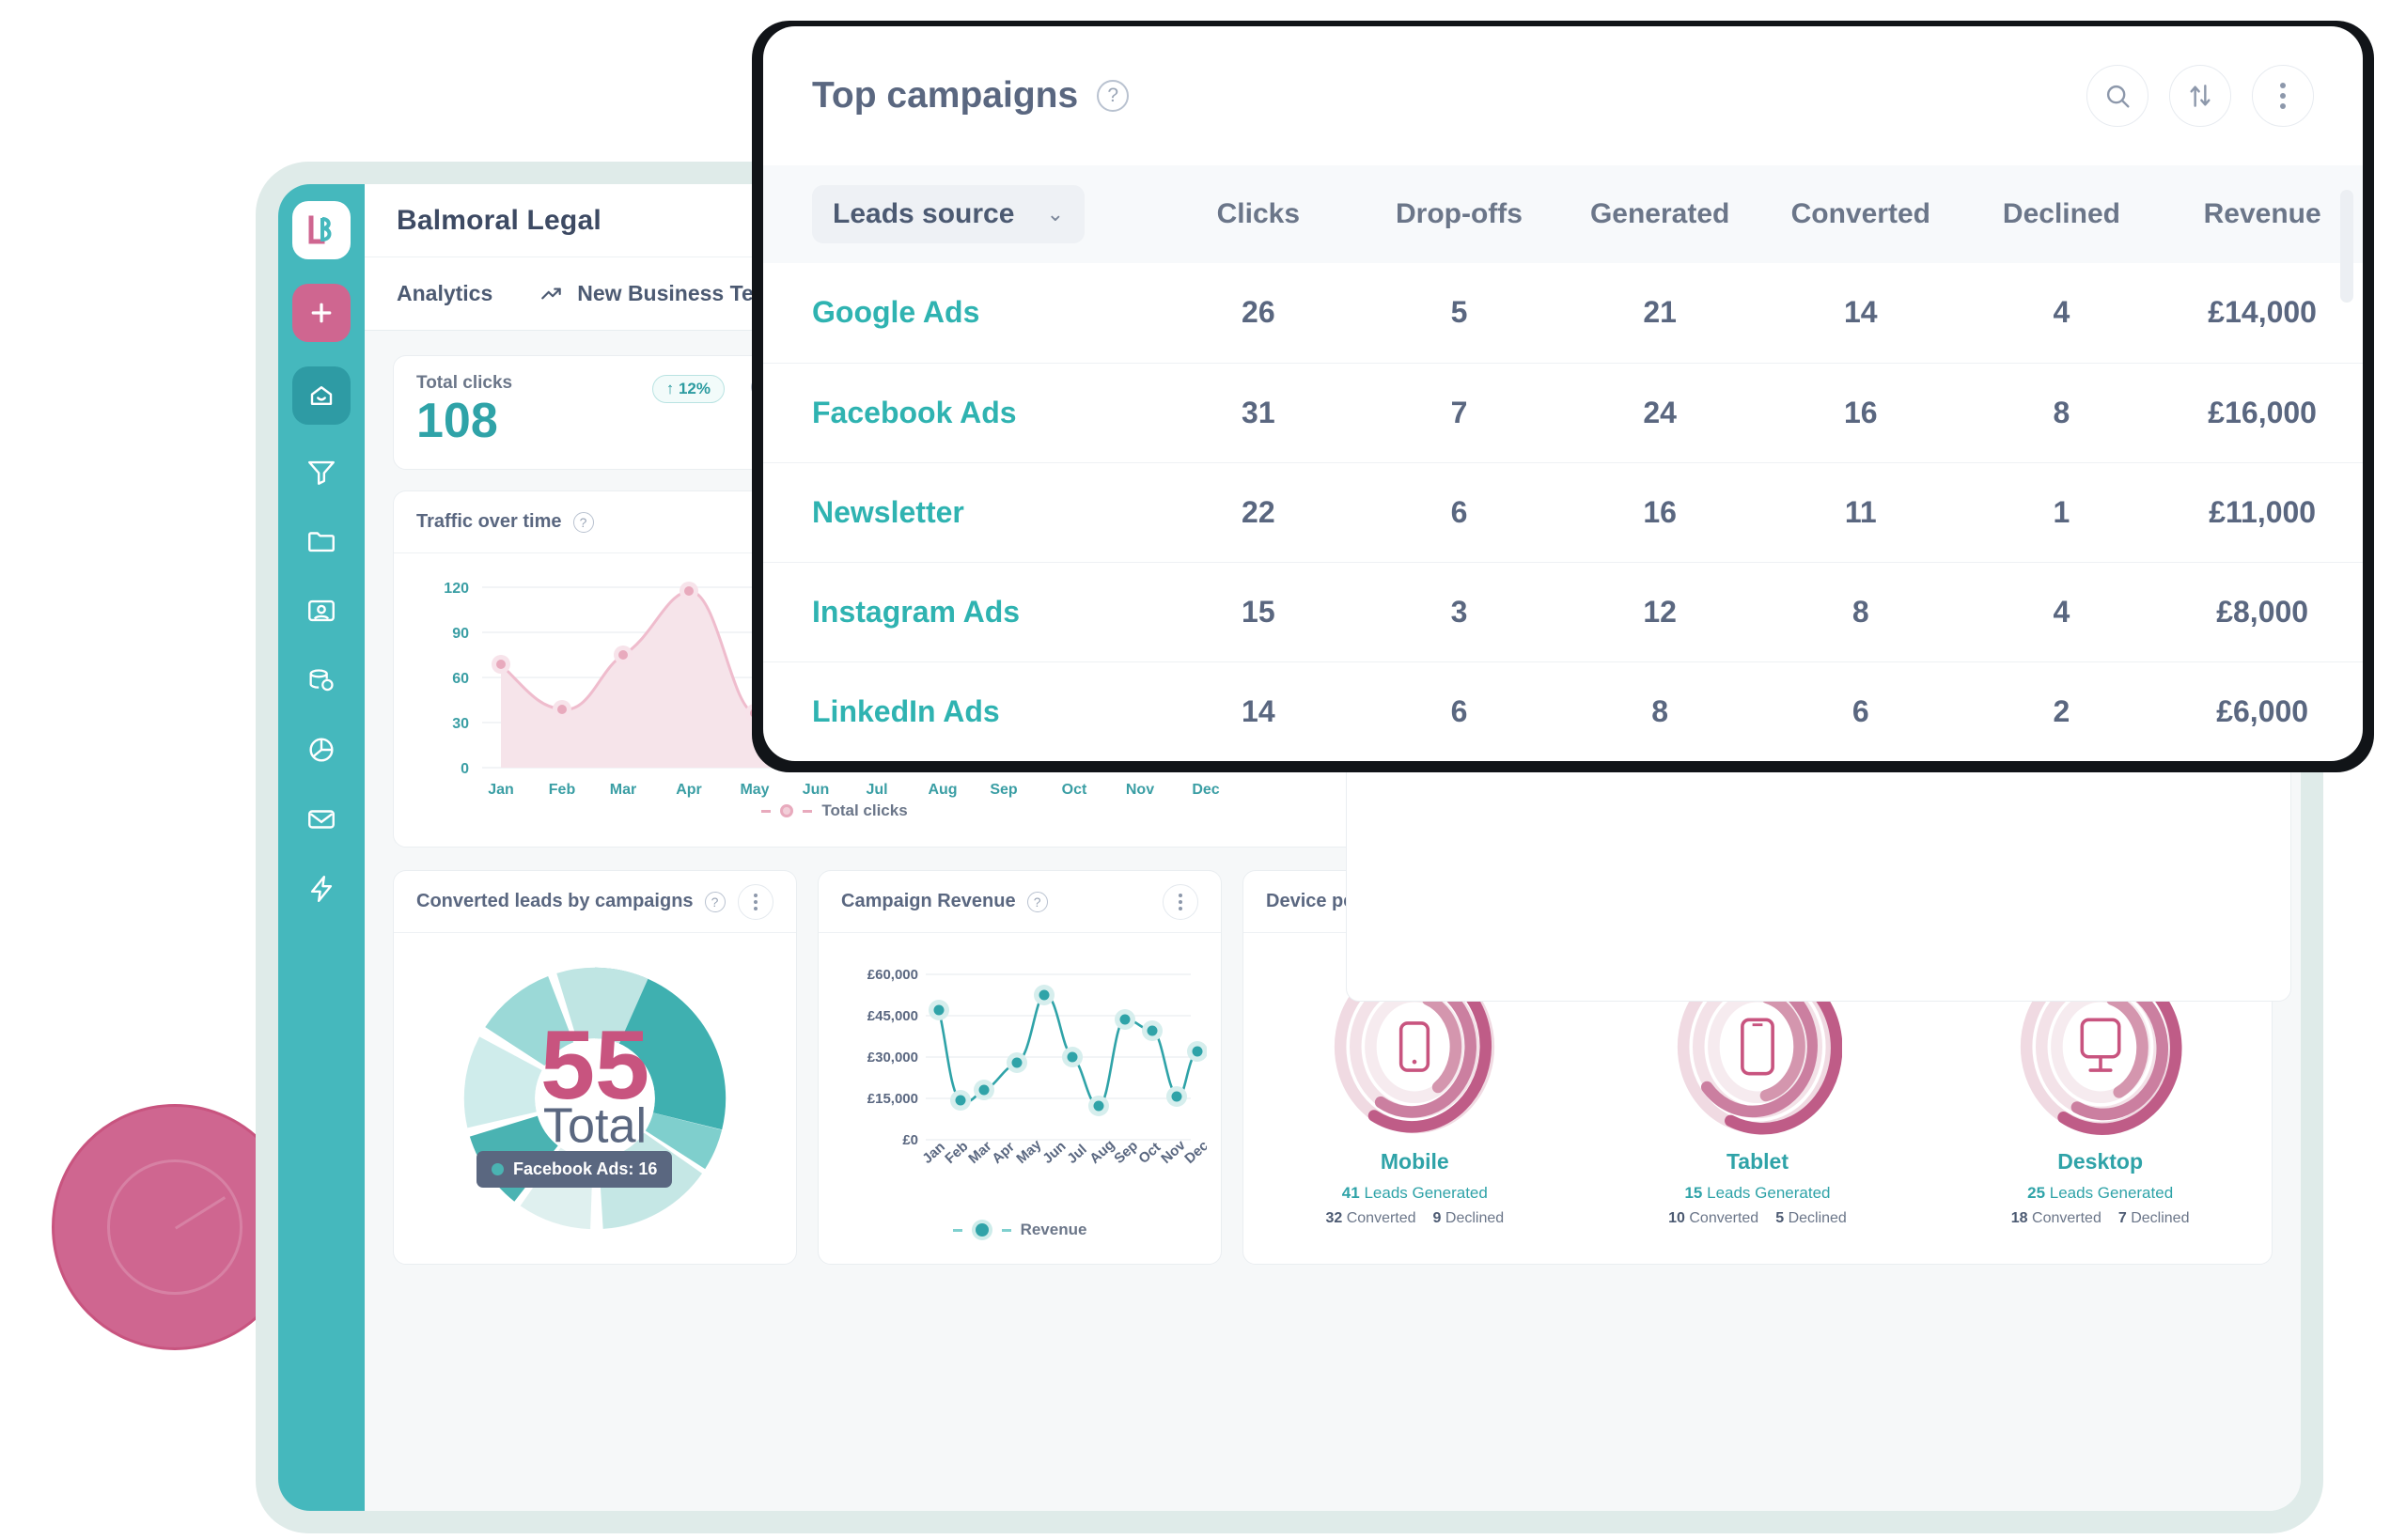 This screenshot has height=1540, width=2406. I want to click on column-clicks: Clicks, so click(1258, 213).